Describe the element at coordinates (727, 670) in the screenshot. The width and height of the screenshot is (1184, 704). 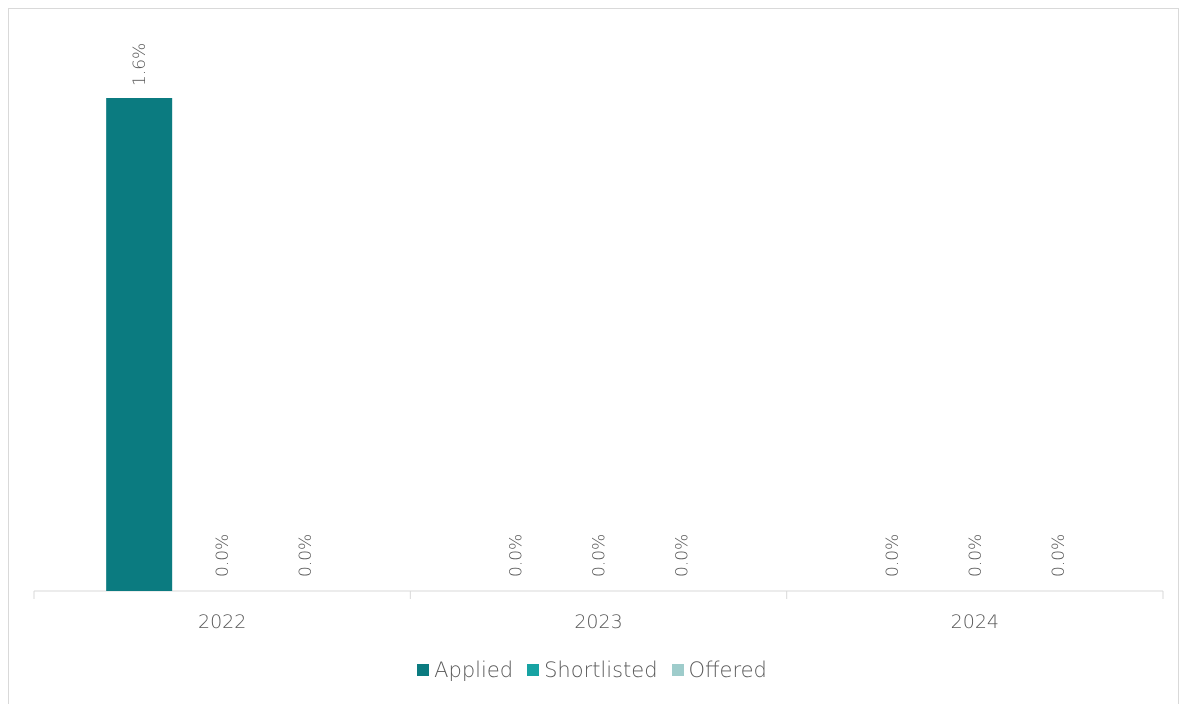
I see `legend-label: Offered` at that location.